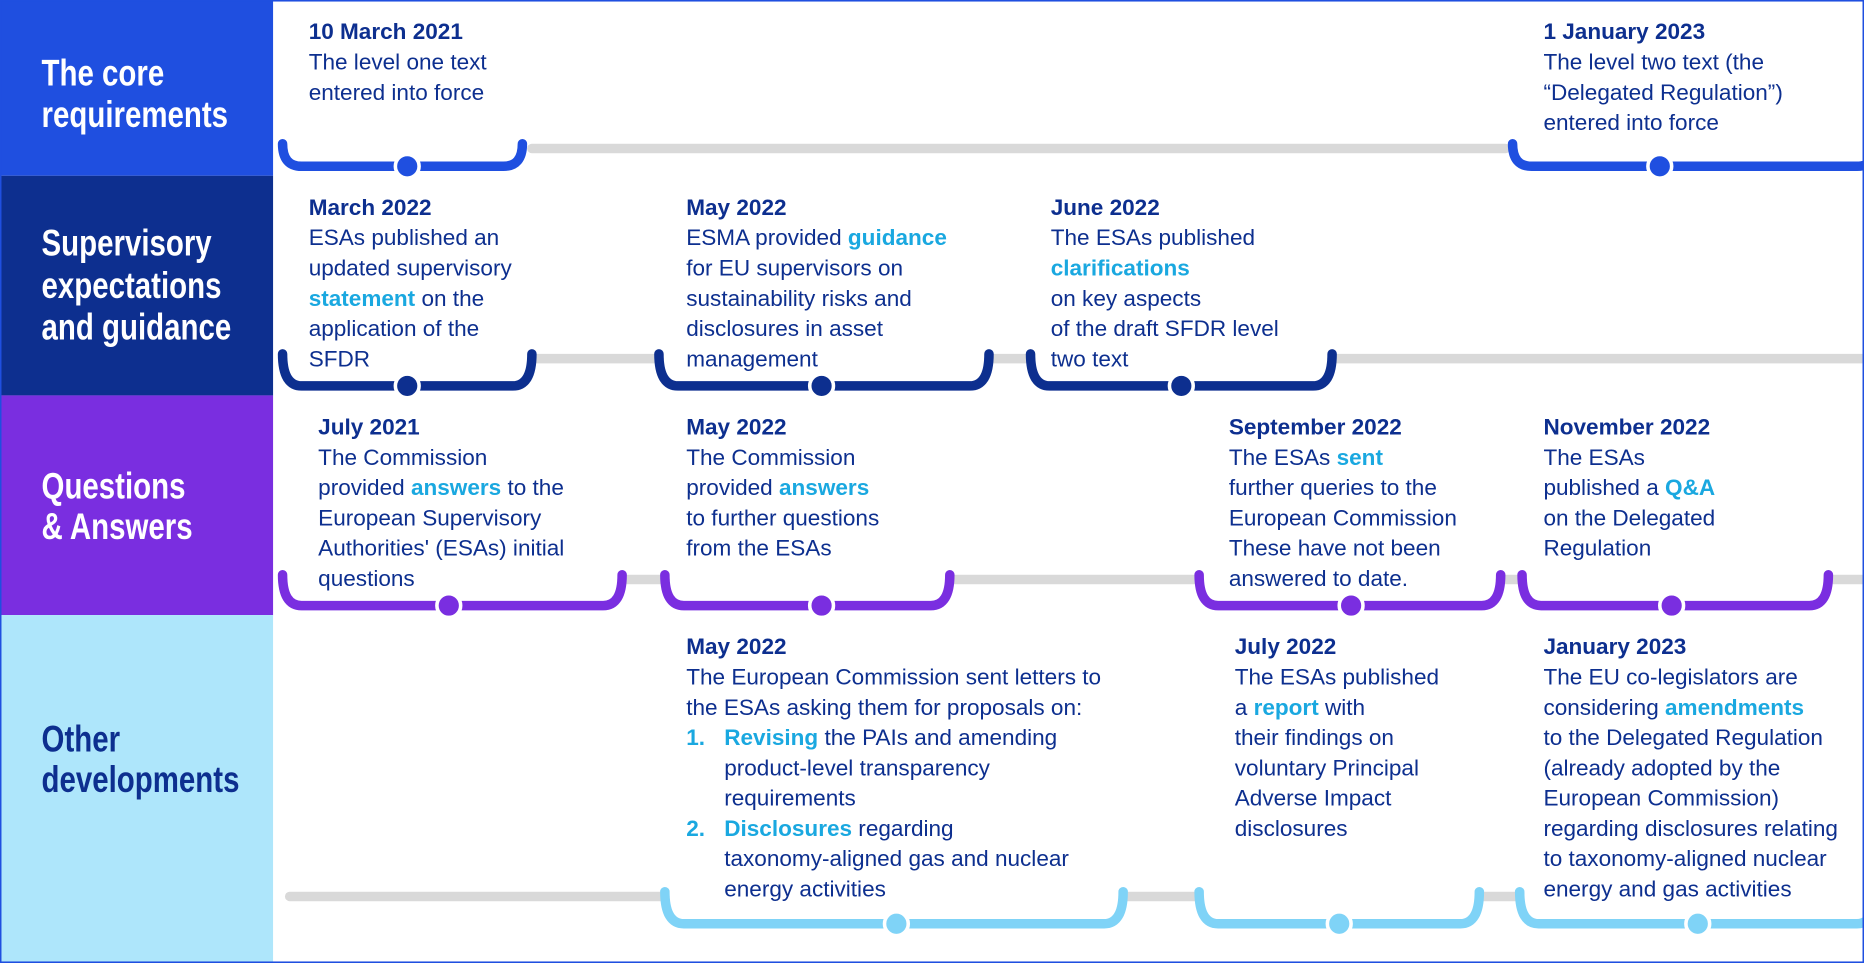 This screenshot has width=1864, height=963. What do you see at coordinates (1673, 707) in the screenshot?
I see `body-line: considering amendments` at bounding box center [1673, 707].